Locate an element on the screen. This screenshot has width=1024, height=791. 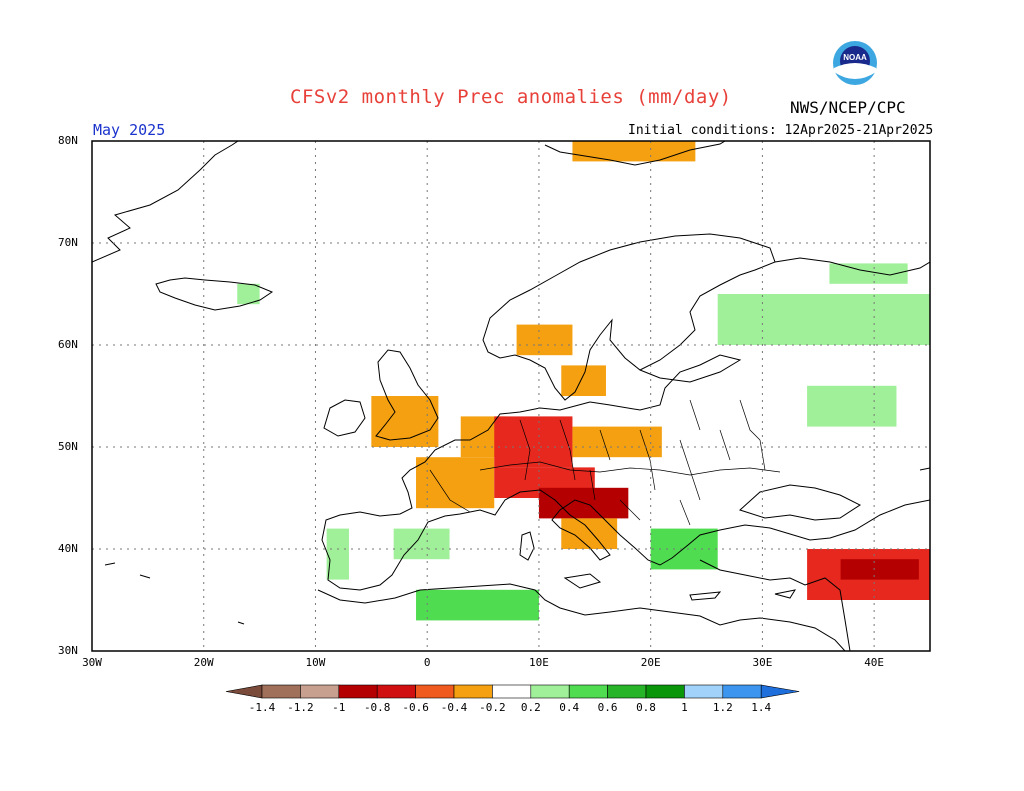
latitude-tick-label: 60N is located at coordinates (68, 344).